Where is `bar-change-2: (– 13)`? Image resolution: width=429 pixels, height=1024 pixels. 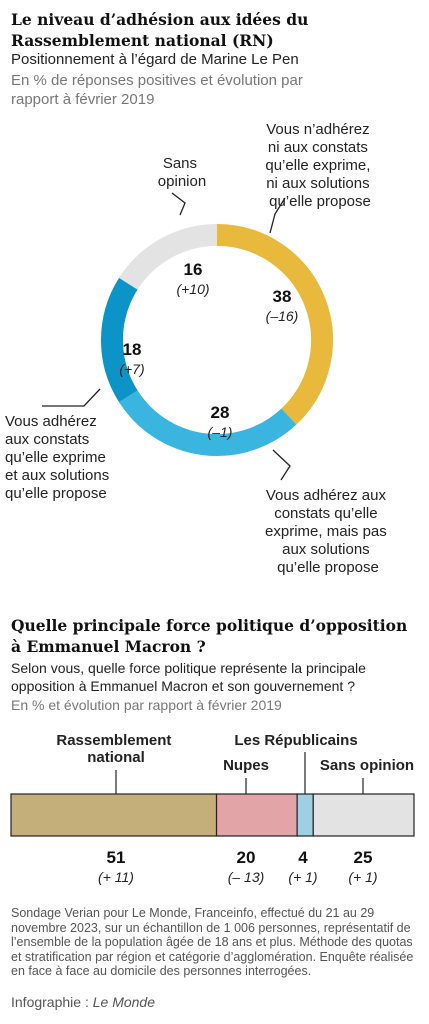
bar-change-2: (– 13) is located at coordinates (246, 877).